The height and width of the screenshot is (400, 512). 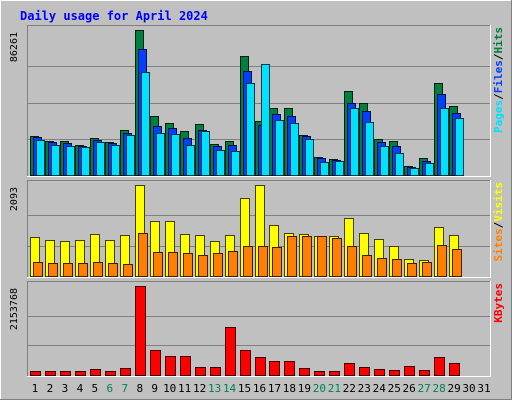 I want to click on legend-entry: Sites, so click(x=498, y=244).